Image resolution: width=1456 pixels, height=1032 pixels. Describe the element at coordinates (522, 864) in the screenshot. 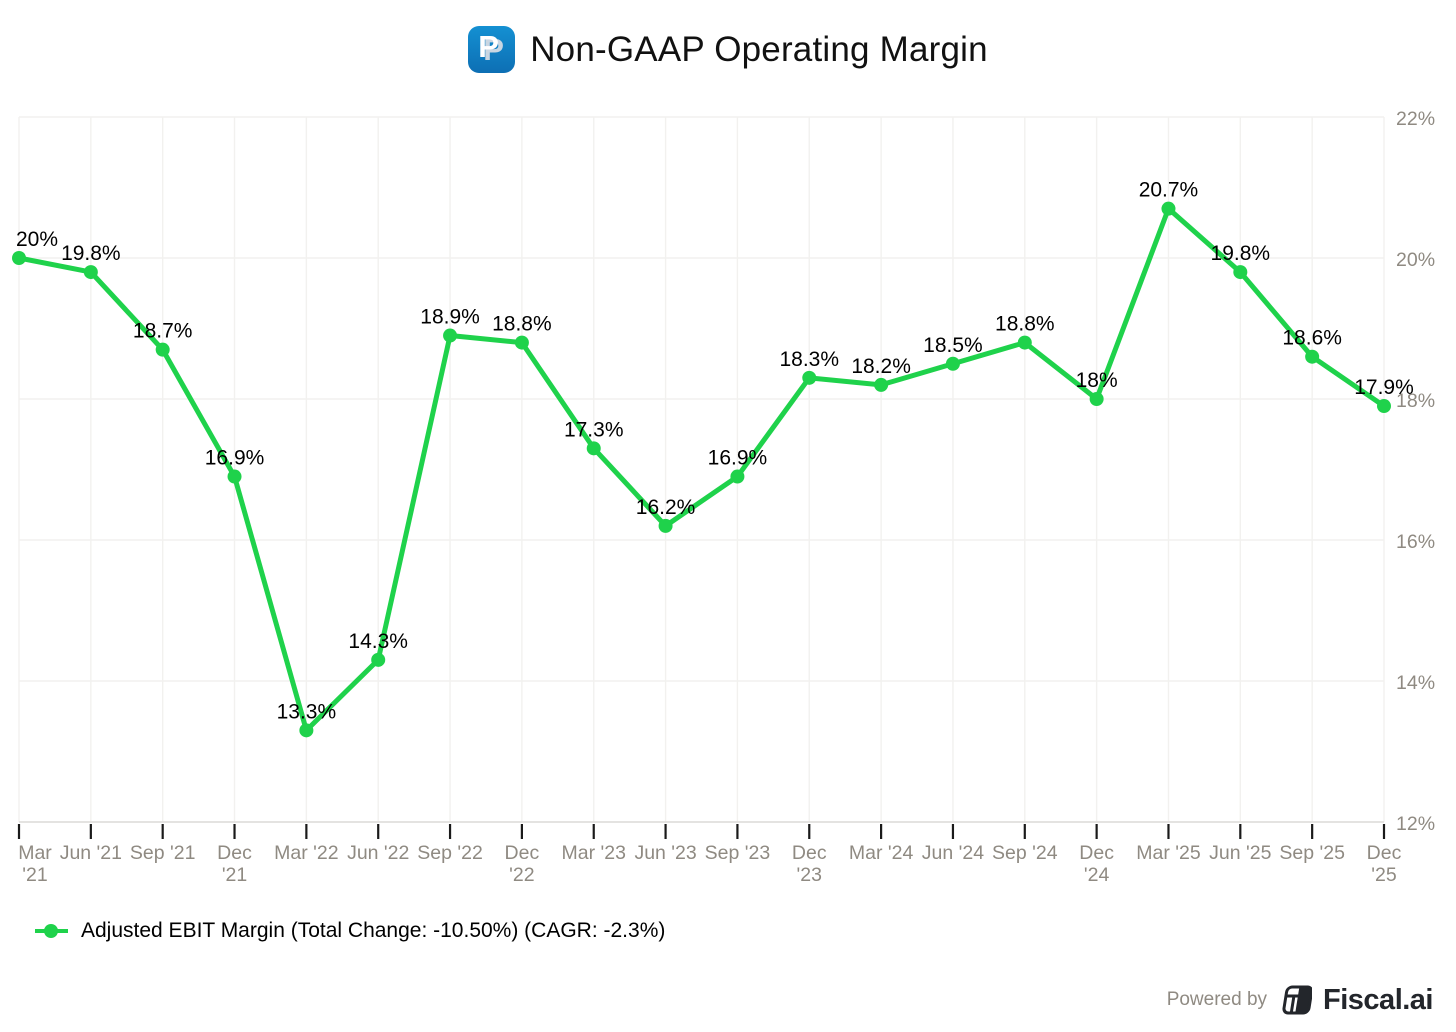

I see `x-tick-label: Dec '22` at that location.